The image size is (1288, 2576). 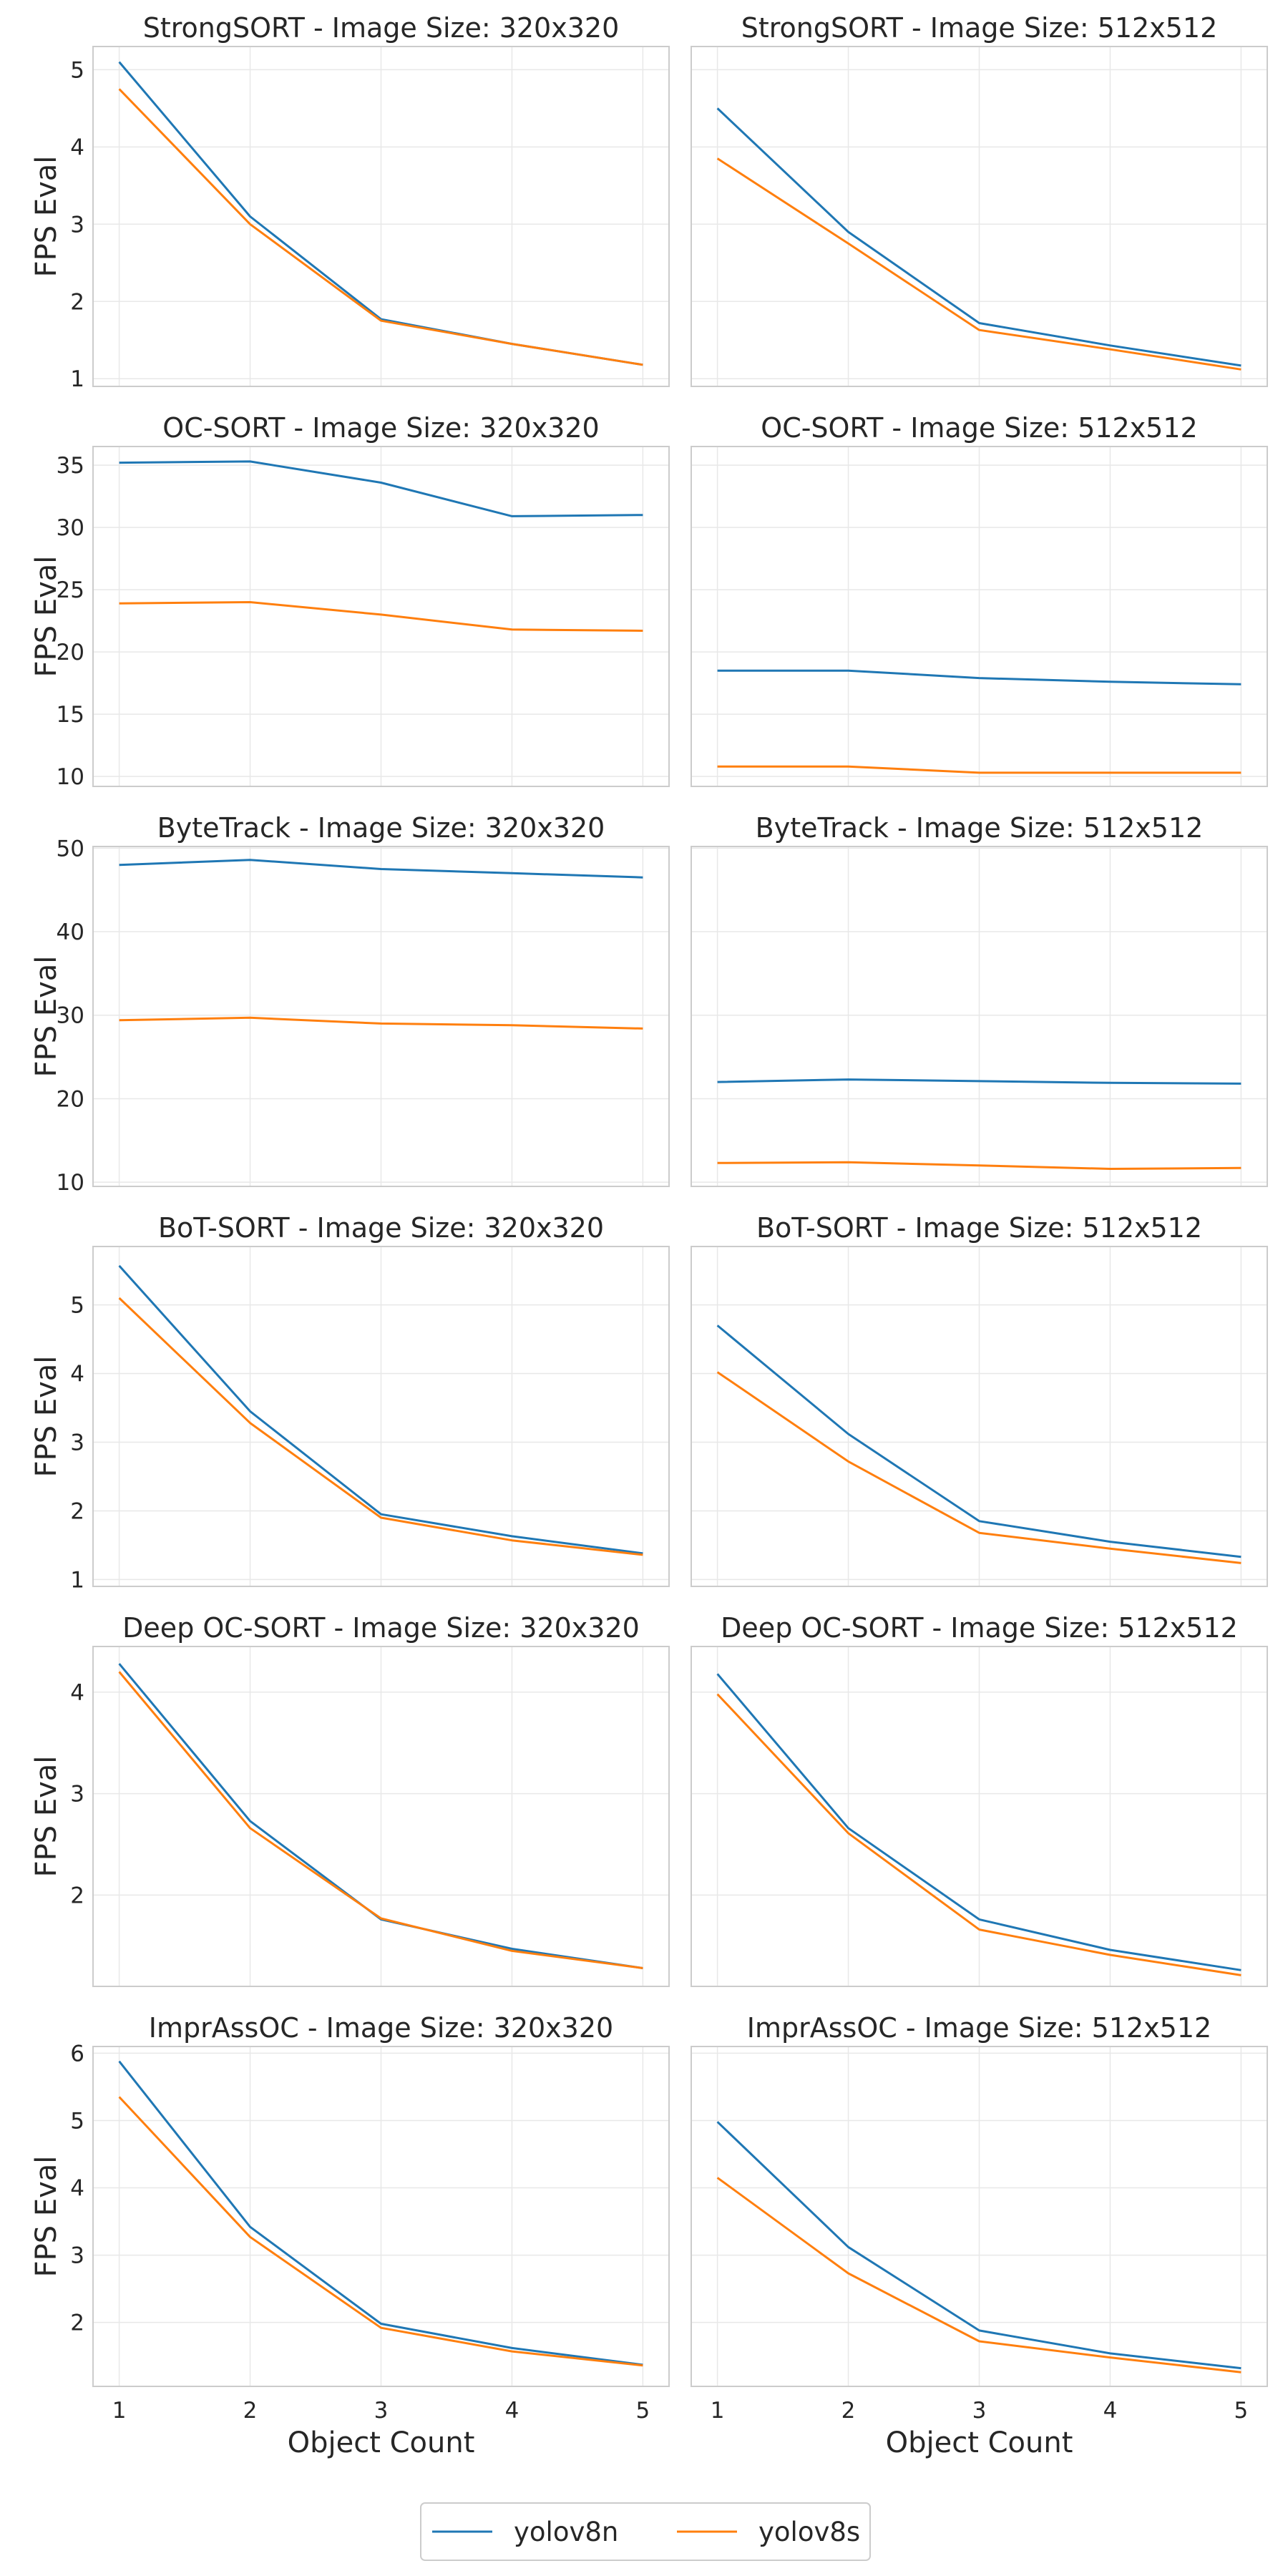 I want to click on chart-panel-oc-sort-image-size-512x512: OC-SORT - Image Size: 512x512, so click(x=979, y=599).